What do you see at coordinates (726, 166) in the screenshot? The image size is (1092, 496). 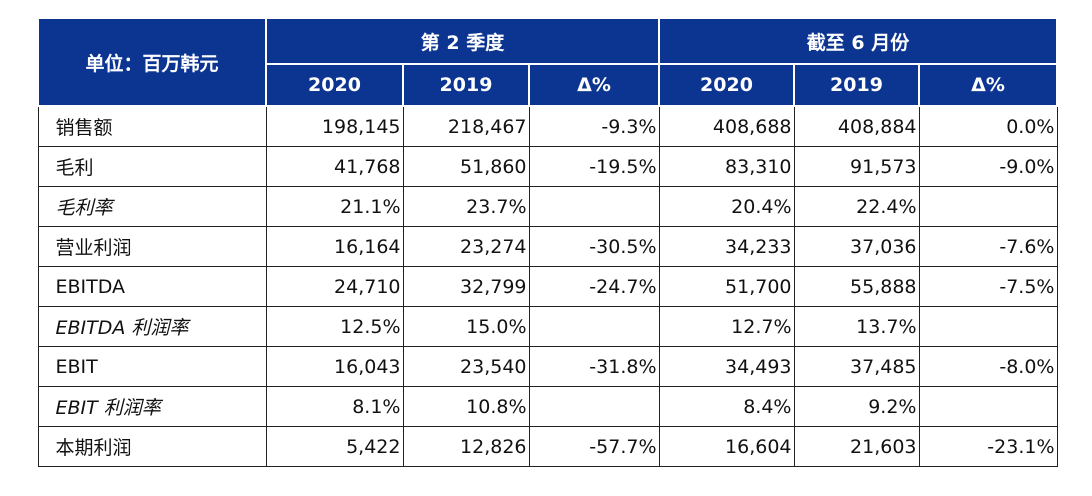 I see `ytd-2020-cell: 83,310` at bounding box center [726, 166].